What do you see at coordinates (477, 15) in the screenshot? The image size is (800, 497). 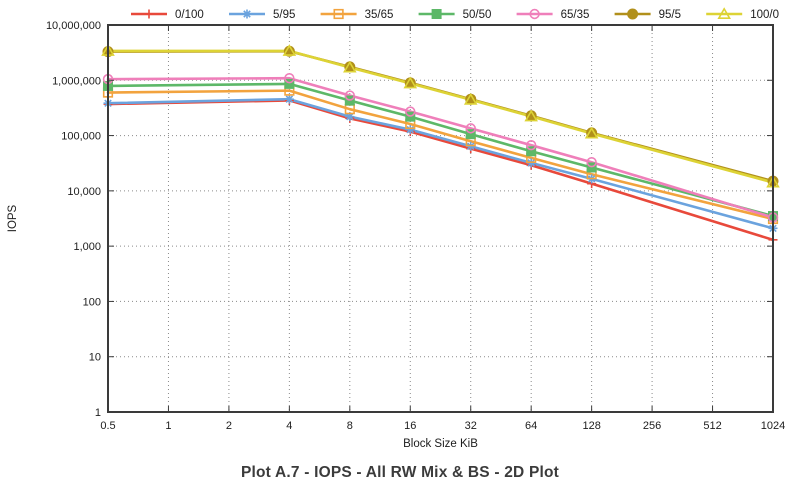 I see `legend-label: 50/50` at bounding box center [477, 15].